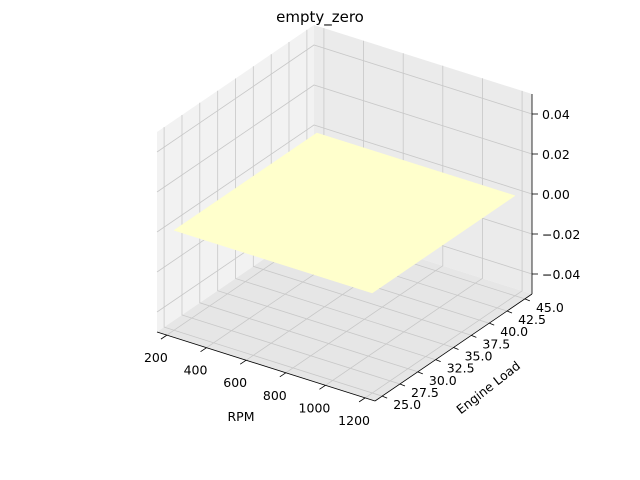 This screenshot has width=640, height=480. Describe the element at coordinates (266, 366) in the screenshot. I see `x-axis-line` at that location.